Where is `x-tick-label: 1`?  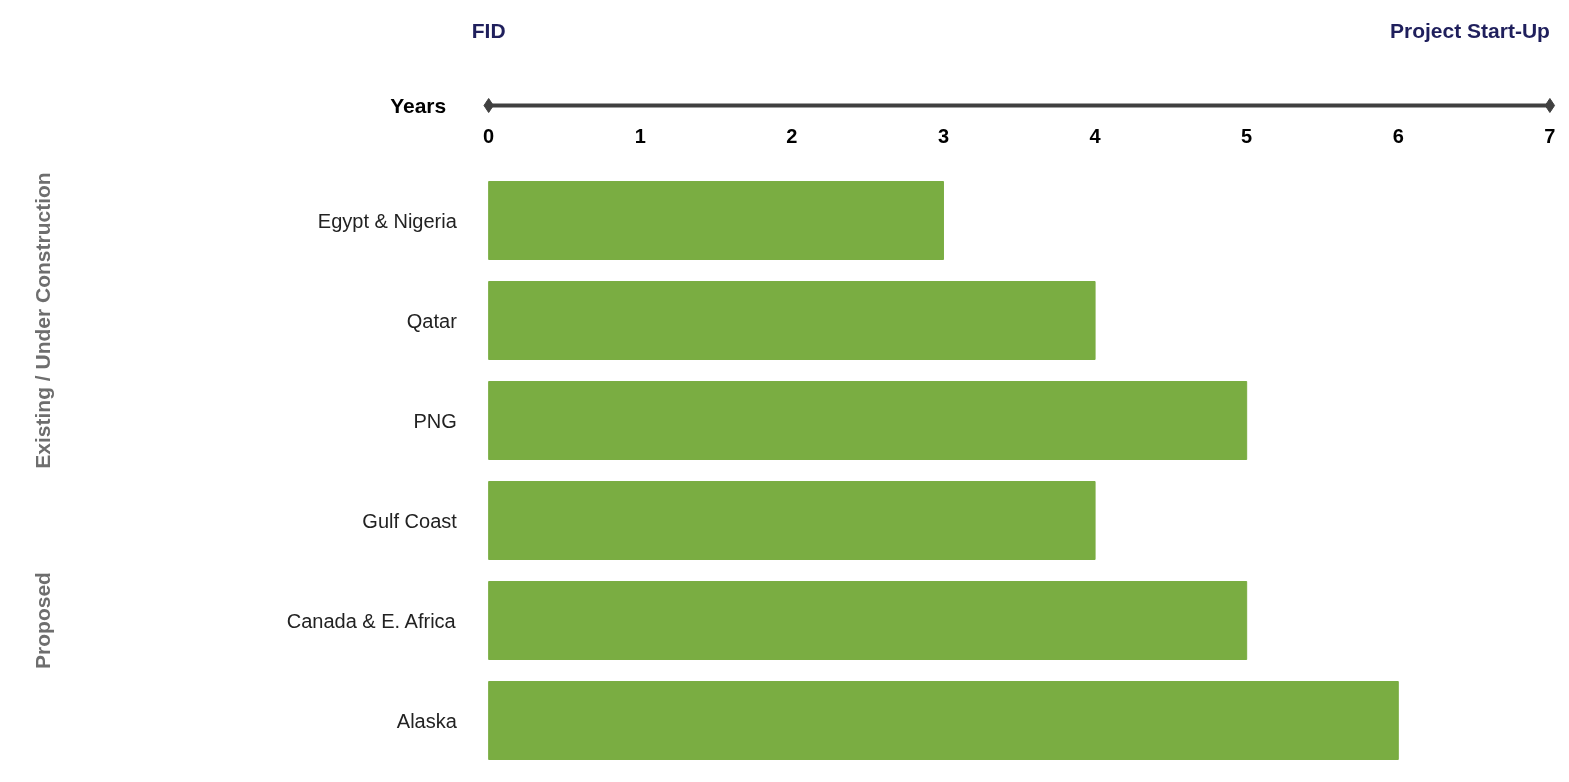
x-tick-label: 1 is located at coordinates (640, 135).